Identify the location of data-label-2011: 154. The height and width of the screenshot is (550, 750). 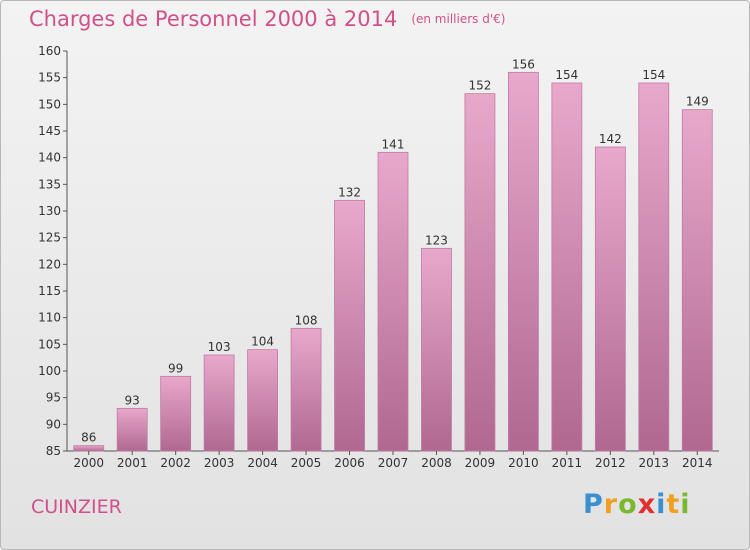
(566, 75).